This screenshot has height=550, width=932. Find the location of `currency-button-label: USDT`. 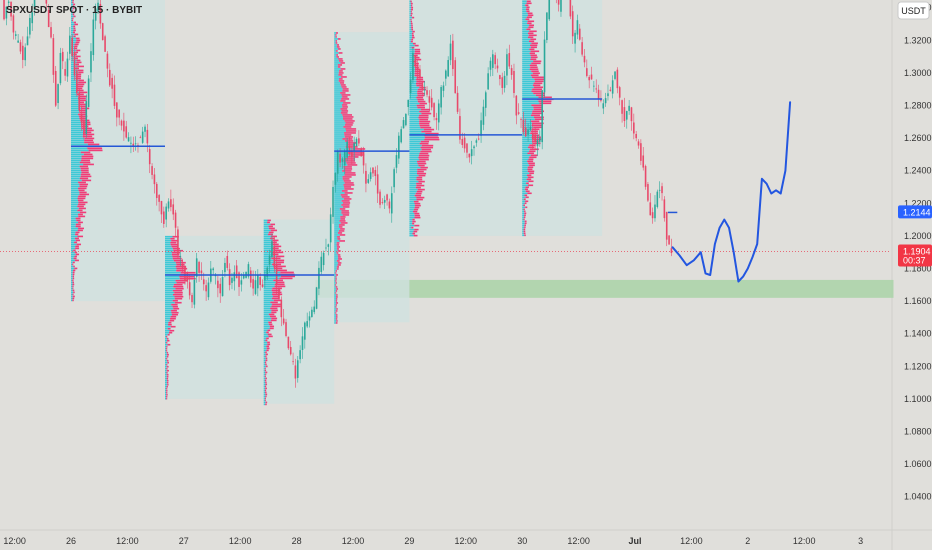

currency-button-label: USDT is located at coordinates (913, 11).